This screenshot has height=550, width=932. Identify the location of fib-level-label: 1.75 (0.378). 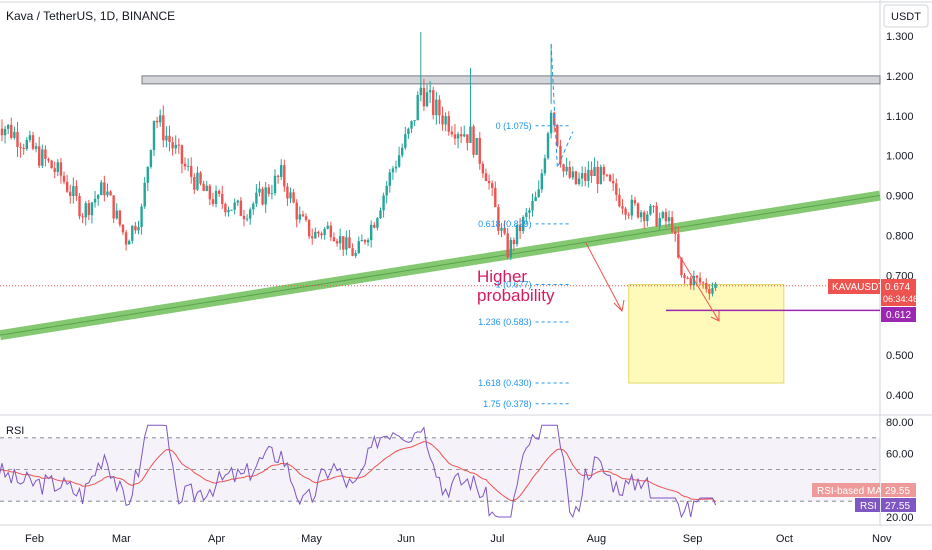
(507, 404).